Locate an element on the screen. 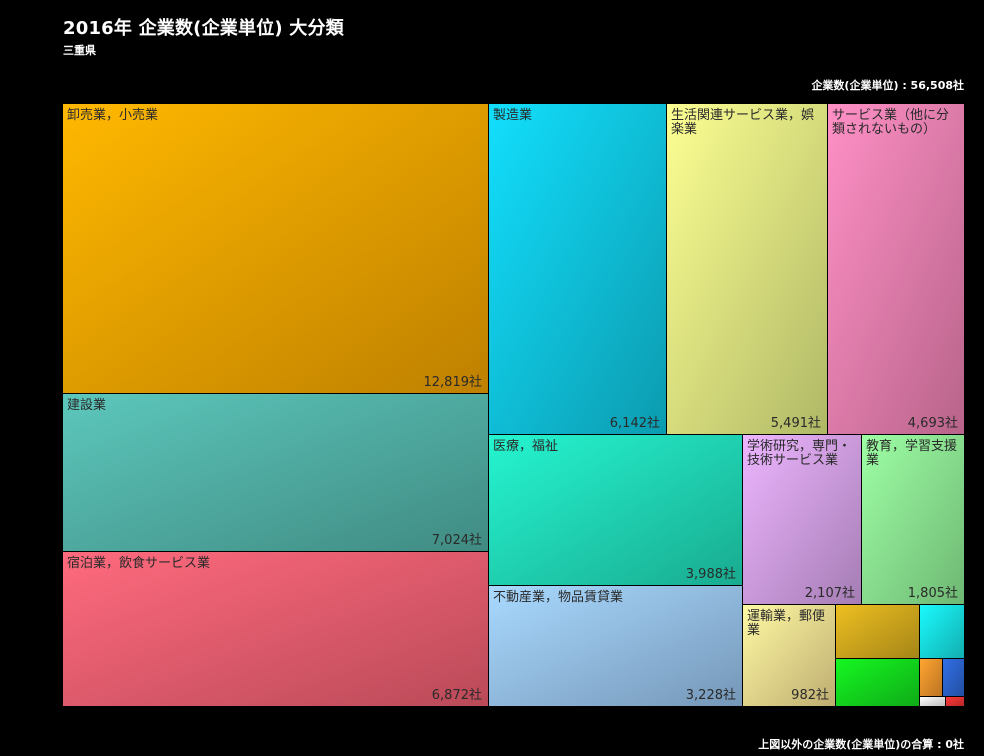 Image resolution: width=984 pixels, height=756 pixels. tile-name: 教育，学習支援業 is located at coordinates (912, 453).